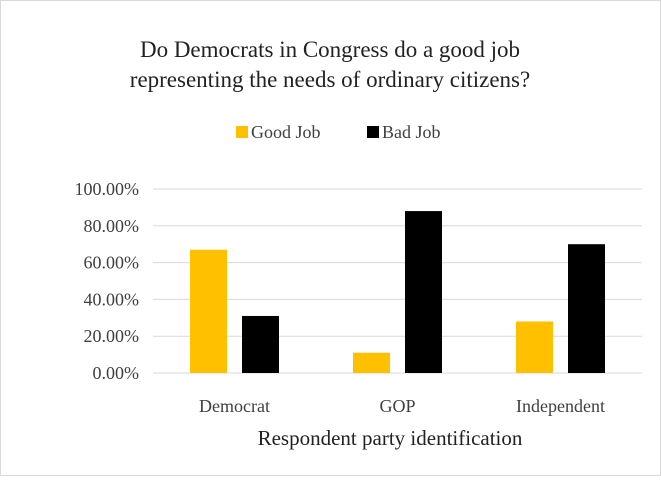  I want to click on x-axis-categories: Democrat GOP Independent, so click(402, 406).